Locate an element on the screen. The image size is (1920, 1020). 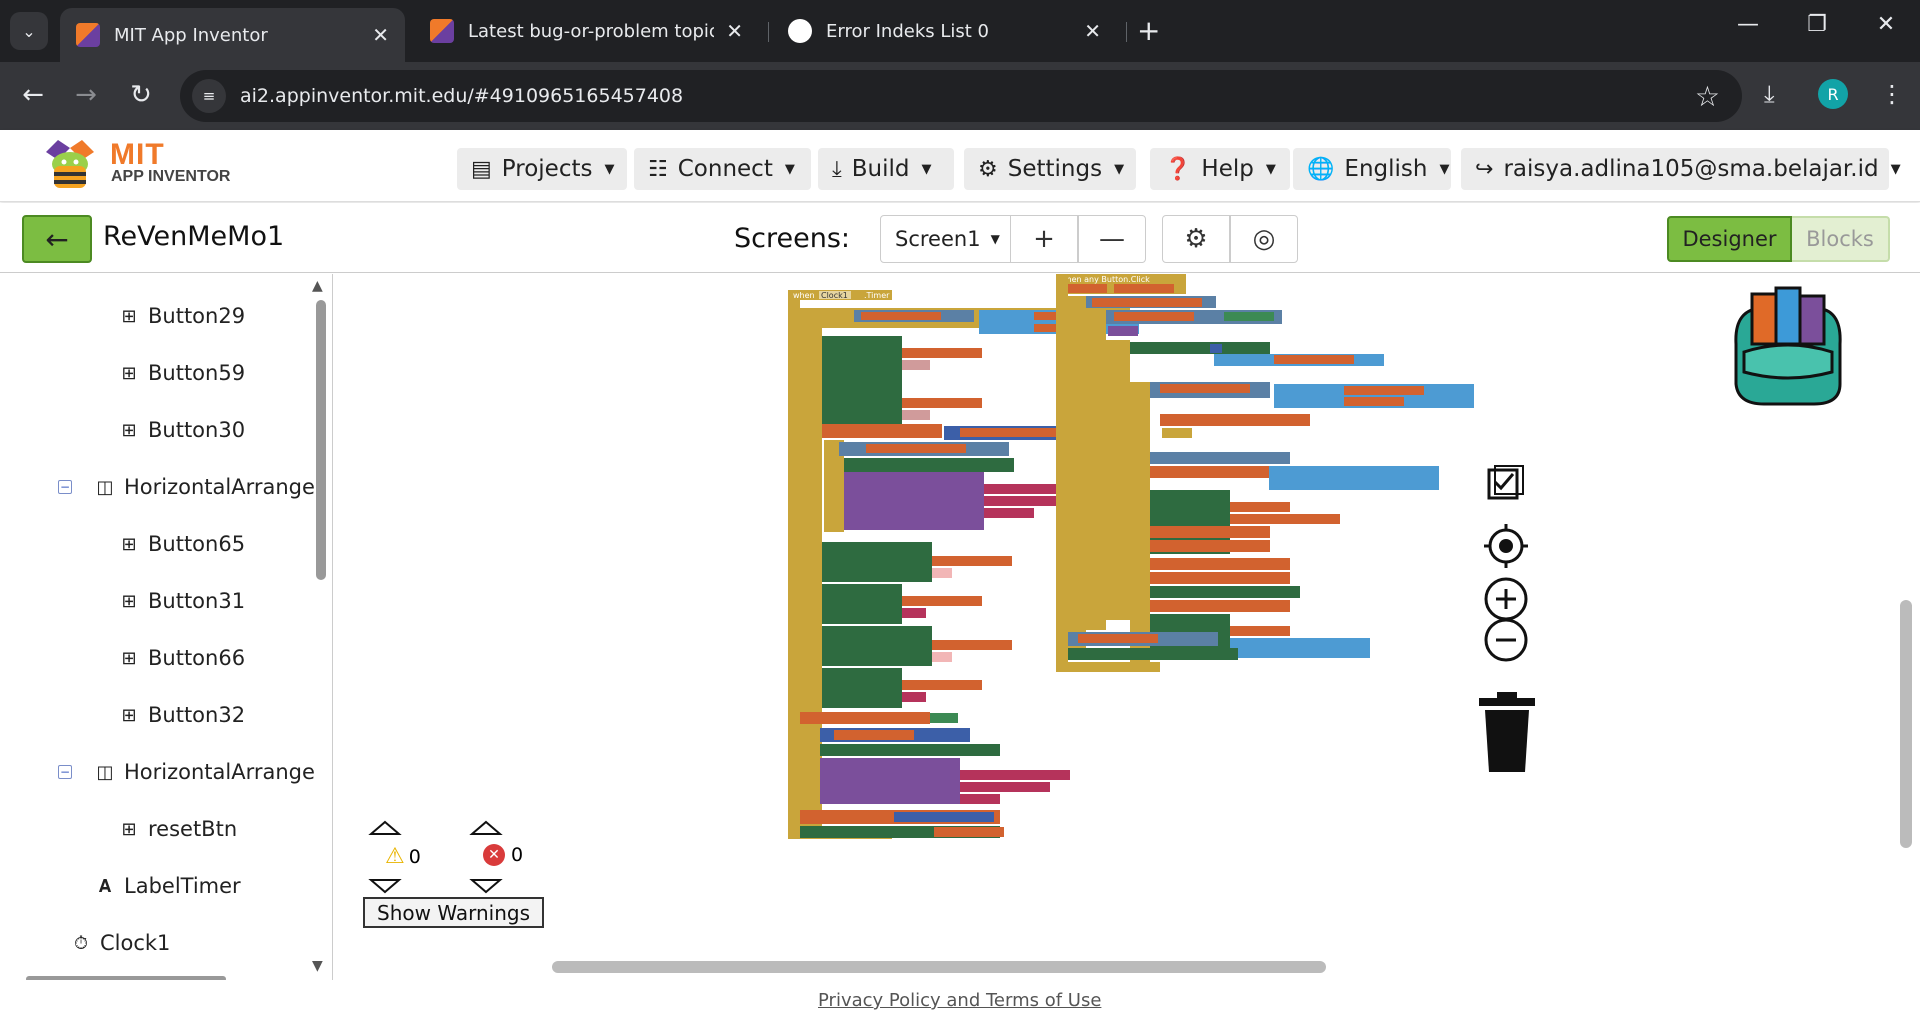
cleanup-checklist-icon is located at coordinates (1505, 482).